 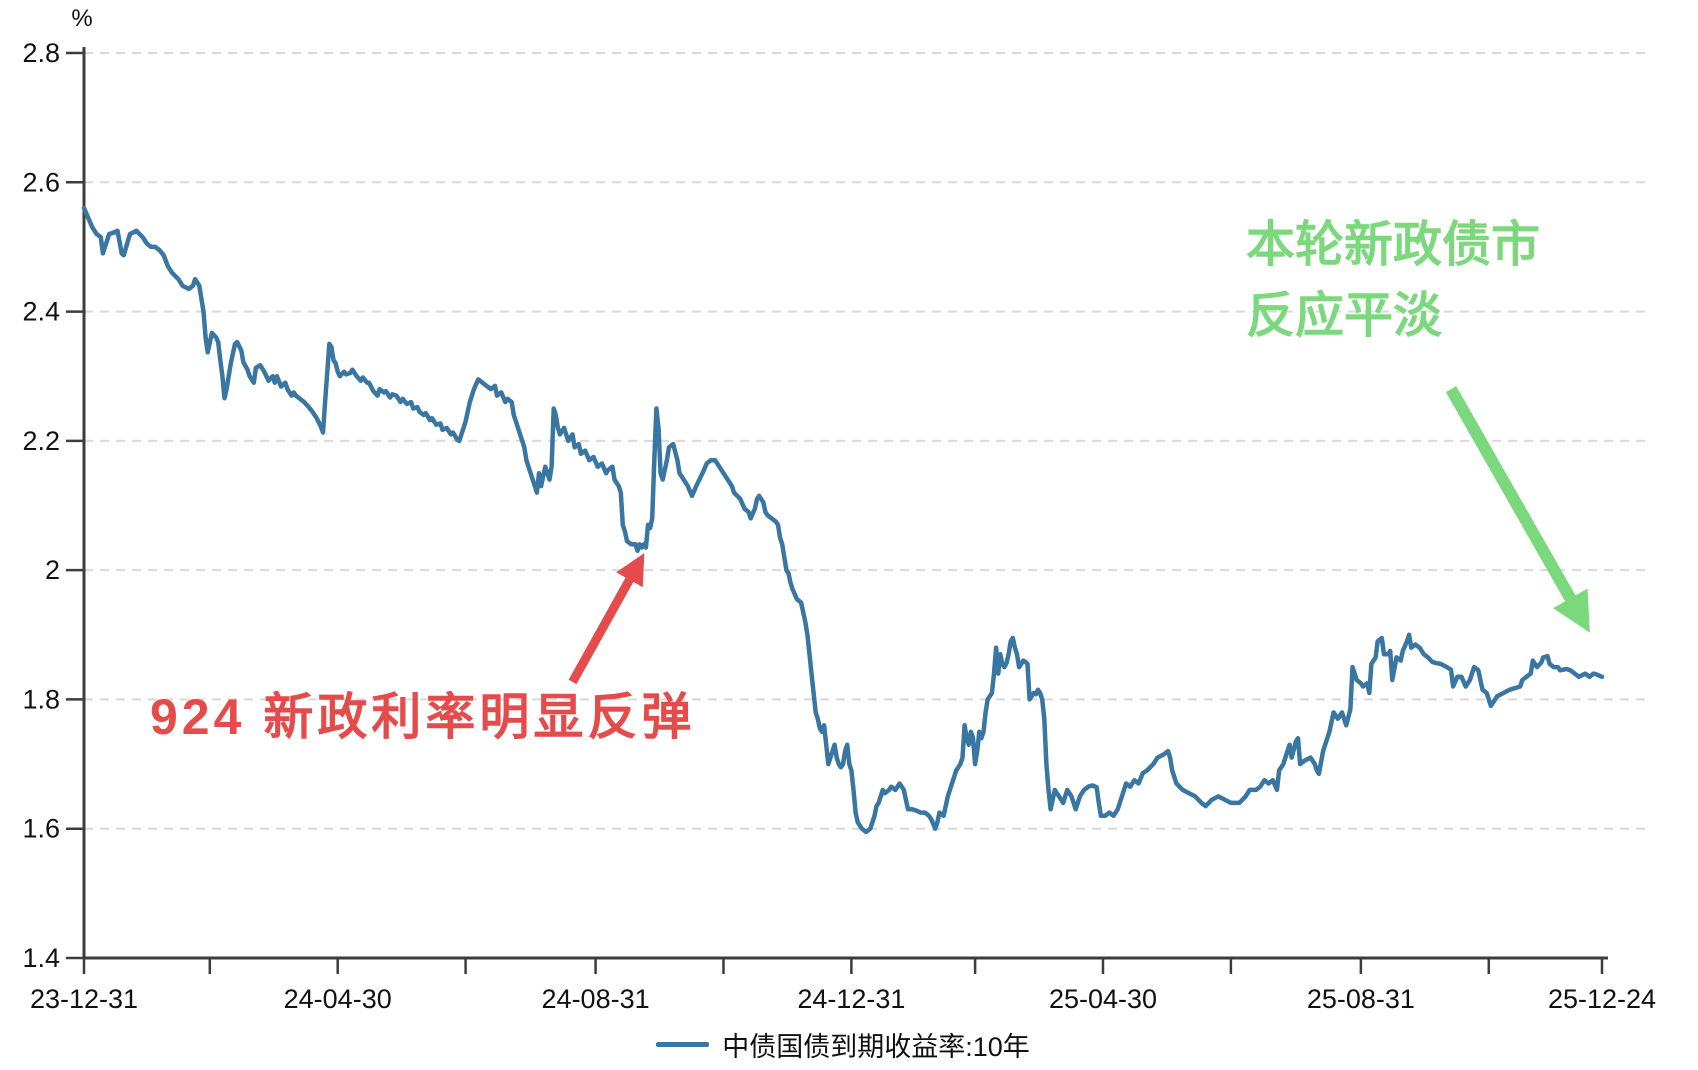 I want to click on x-tick-label-24-04-30: 24-04-30, so click(x=338, y=999).